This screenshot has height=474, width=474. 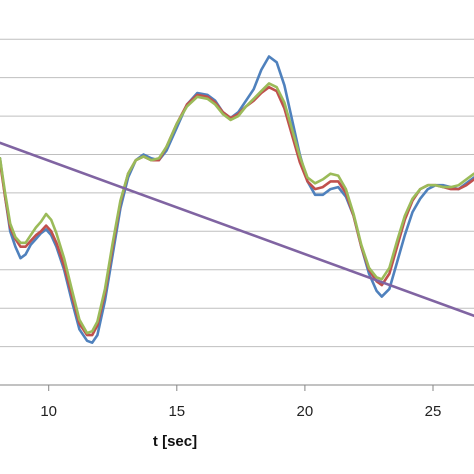 What do you see at coordinates (176, 411) in the screenshot?
I see `x-tick-label-1: 15` at bounding box center [176, 411].